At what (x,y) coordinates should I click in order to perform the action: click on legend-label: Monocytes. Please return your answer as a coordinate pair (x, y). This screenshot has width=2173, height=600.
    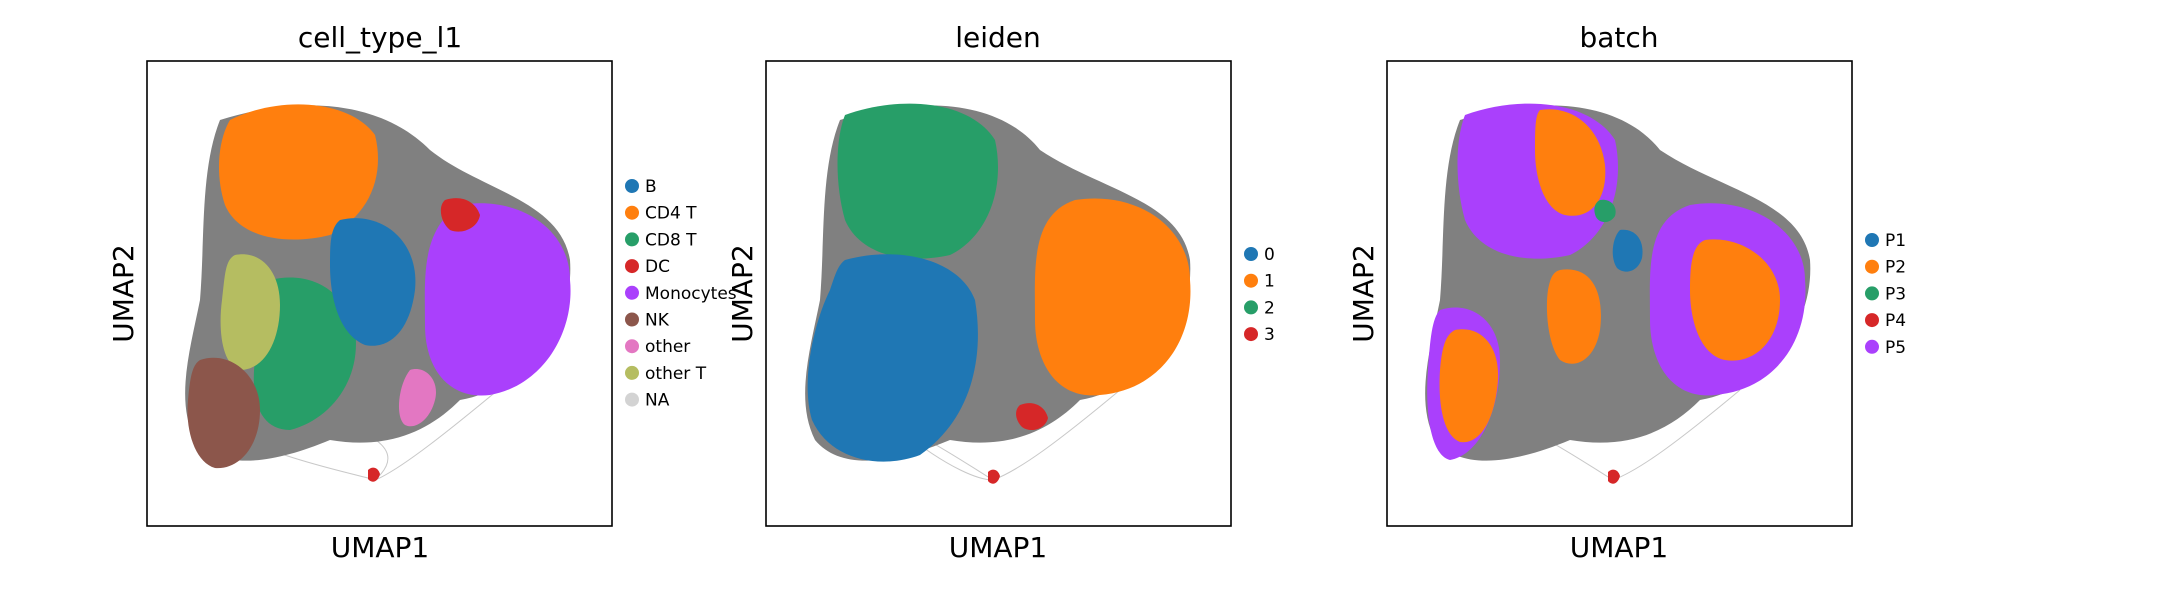
    Looking at the image, I should click on (691, 294).